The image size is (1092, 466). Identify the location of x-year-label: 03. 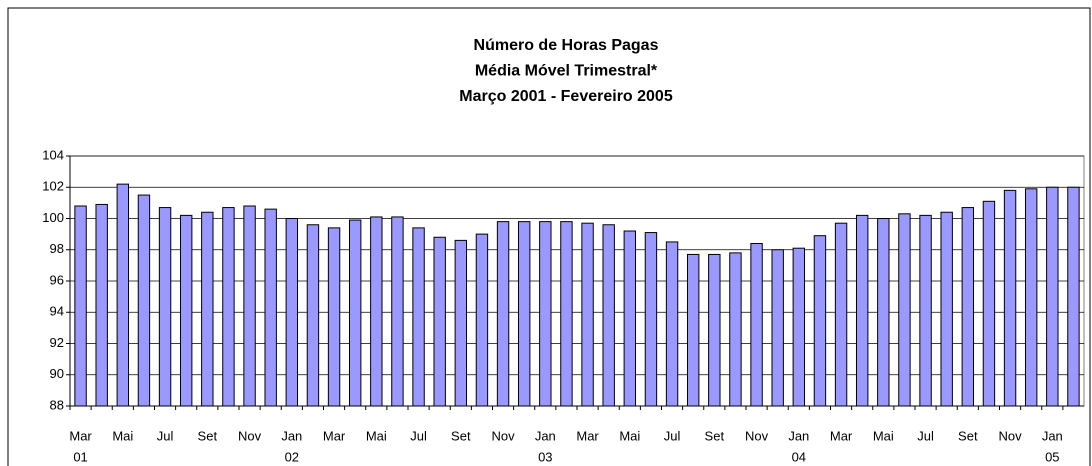
(545, 456).